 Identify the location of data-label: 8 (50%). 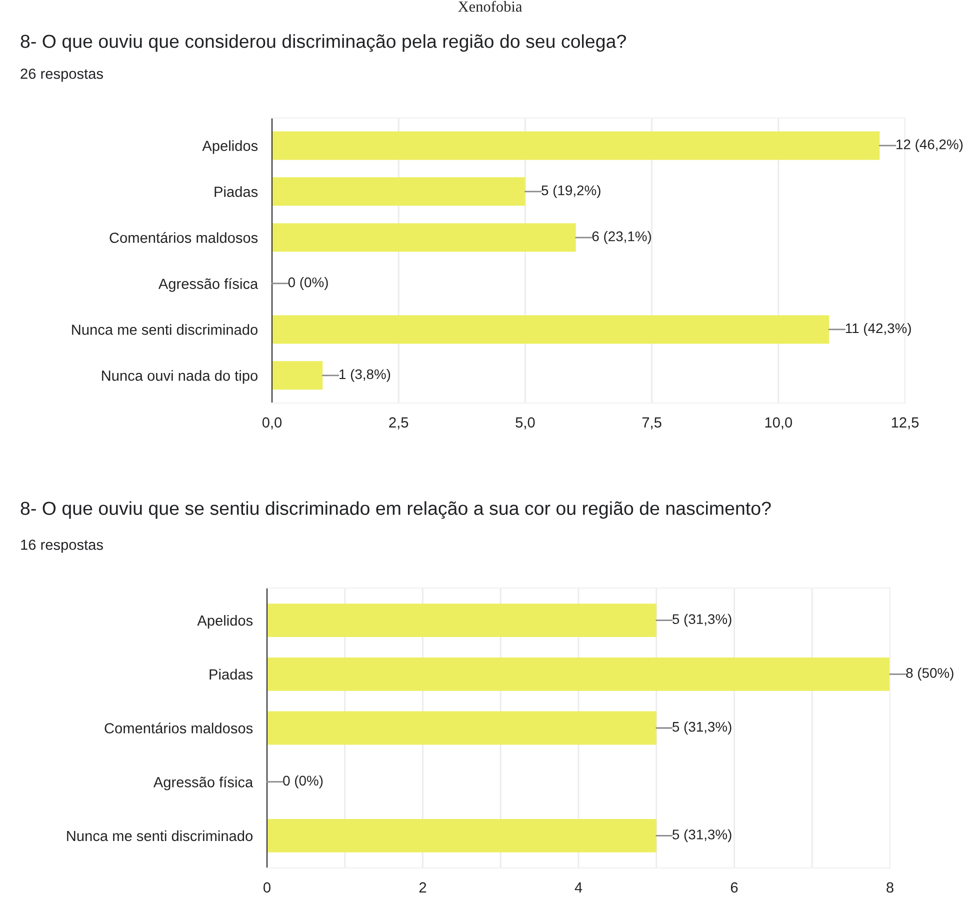
(930, 674).